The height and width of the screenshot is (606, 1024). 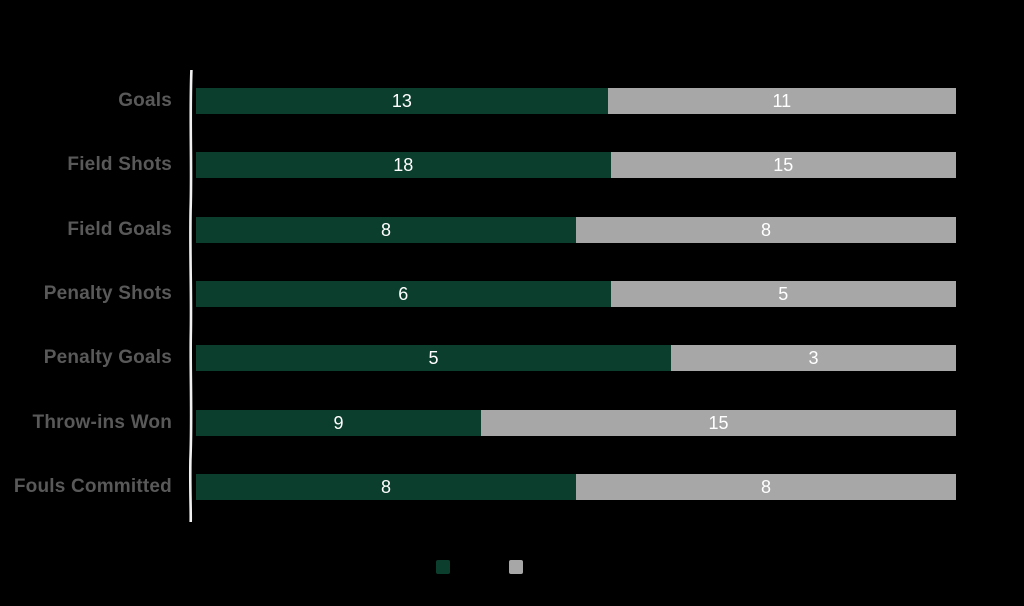 I want to click on category-label: Throw-ins Won, so click(x=102, y=422).